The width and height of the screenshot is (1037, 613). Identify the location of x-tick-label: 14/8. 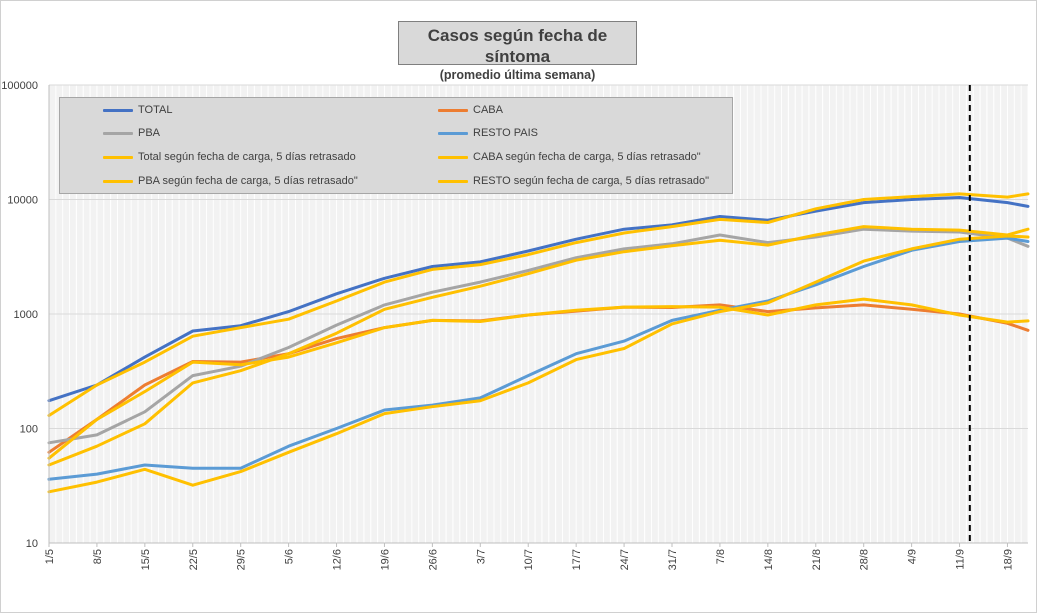
(769, 559).